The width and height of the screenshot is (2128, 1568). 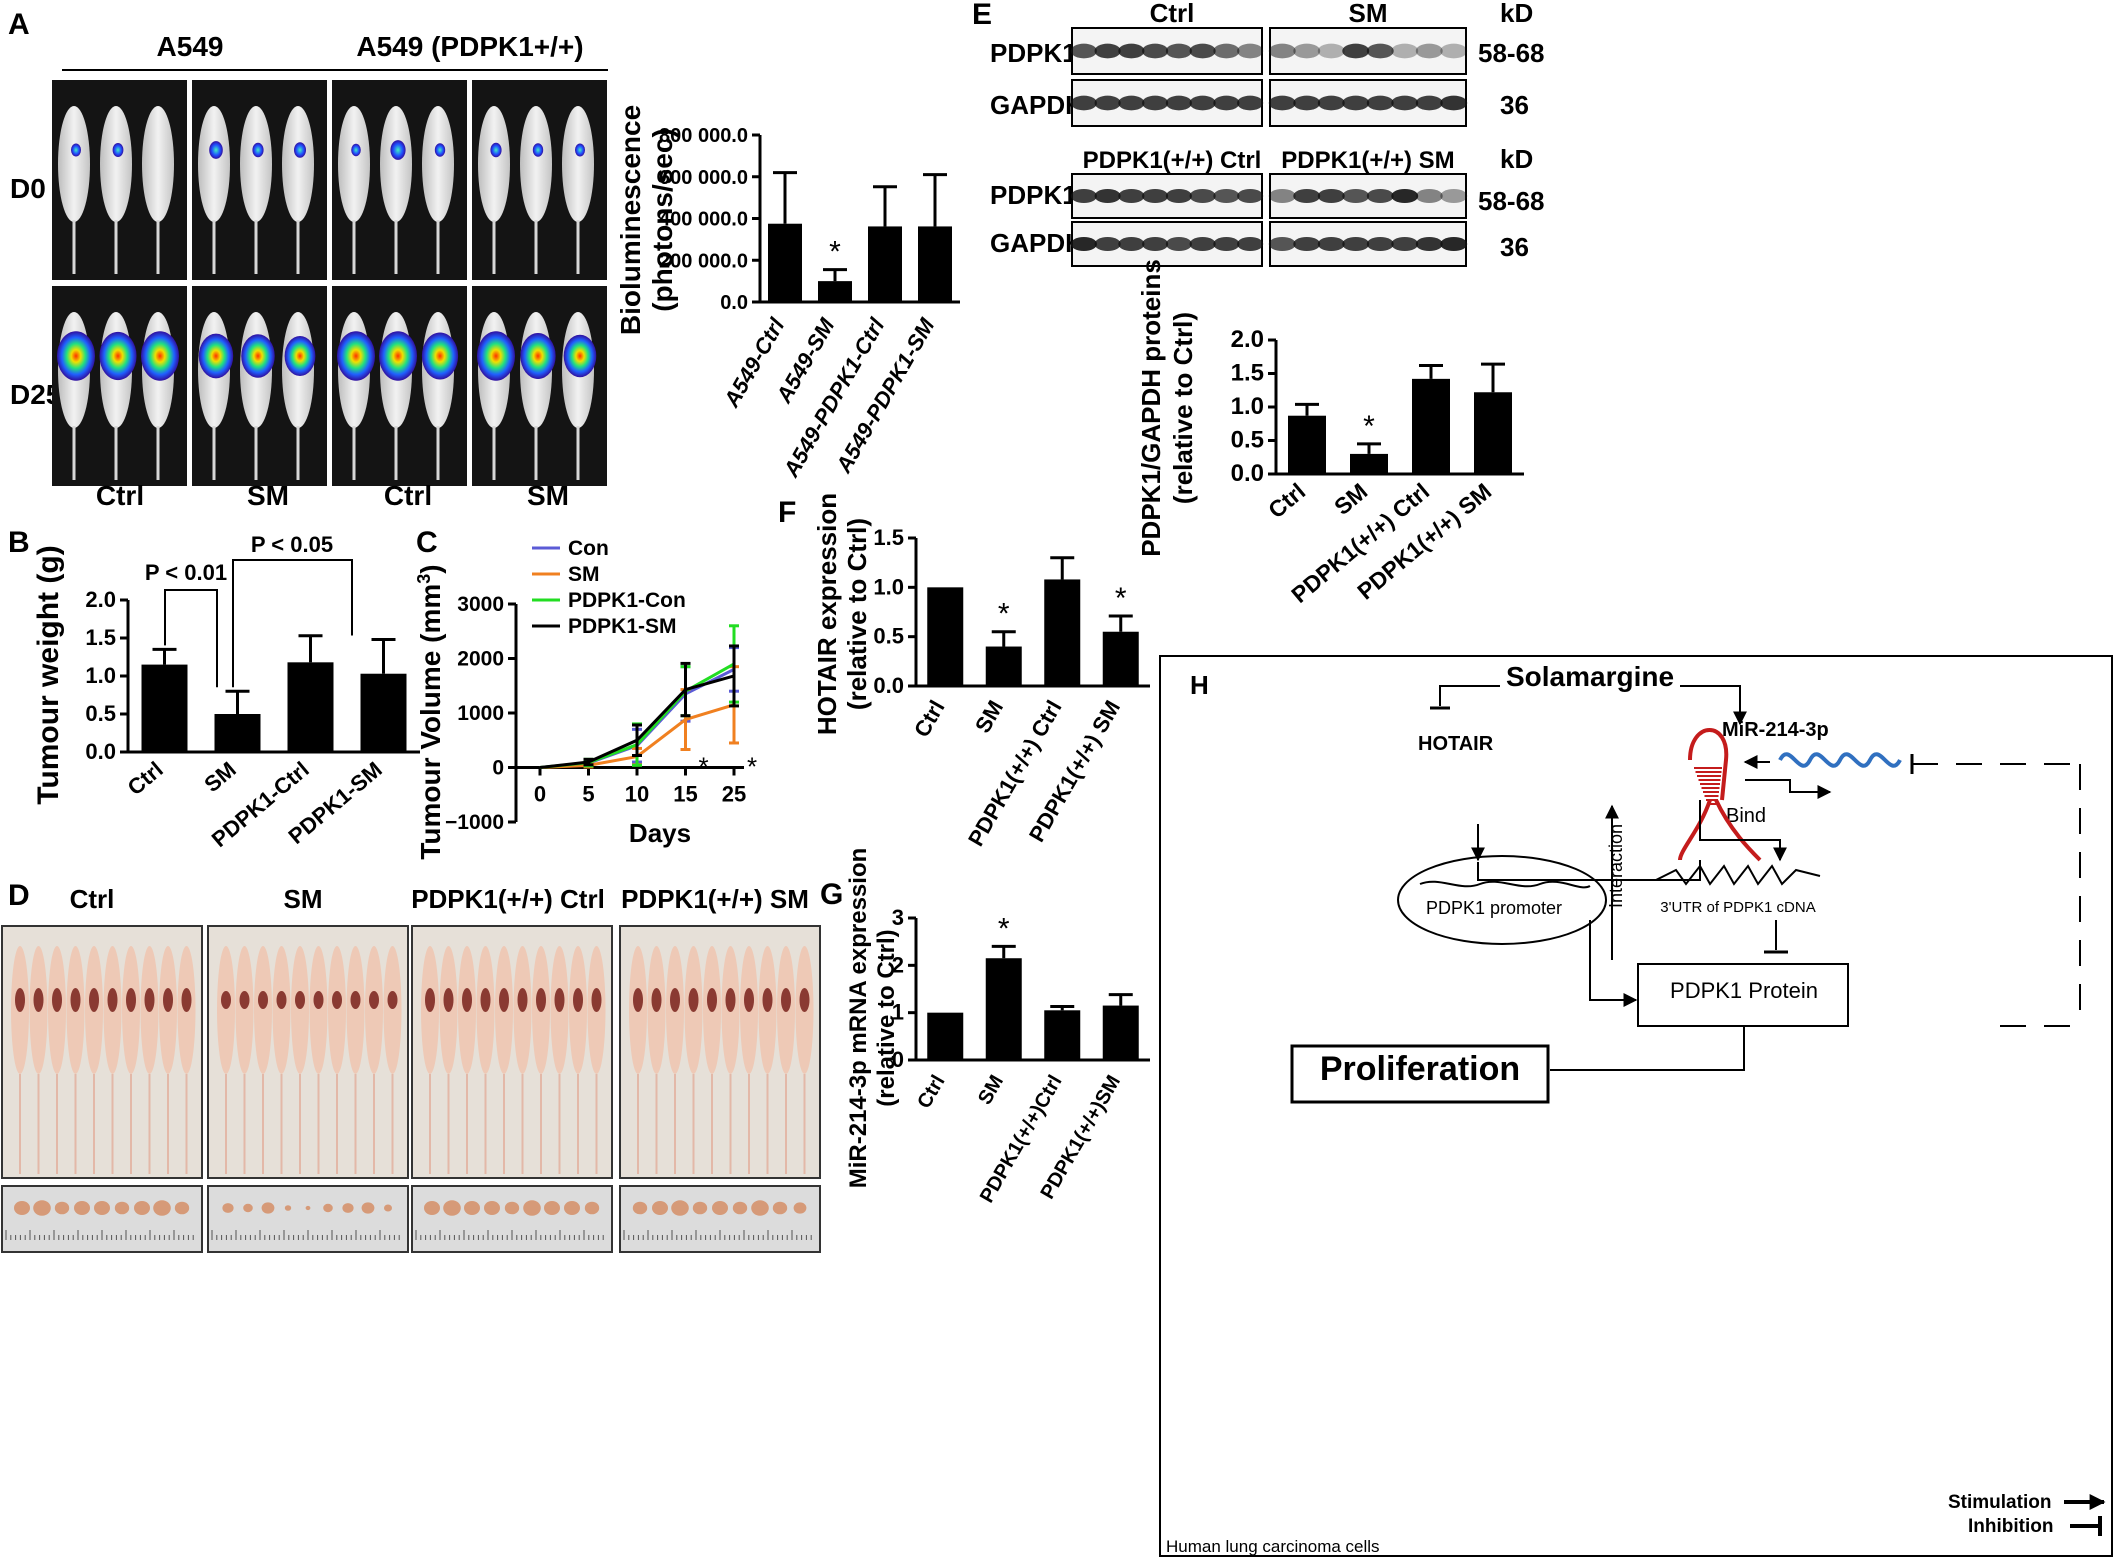 I want to click on significance-star: *, so click(x=1004, y=928).